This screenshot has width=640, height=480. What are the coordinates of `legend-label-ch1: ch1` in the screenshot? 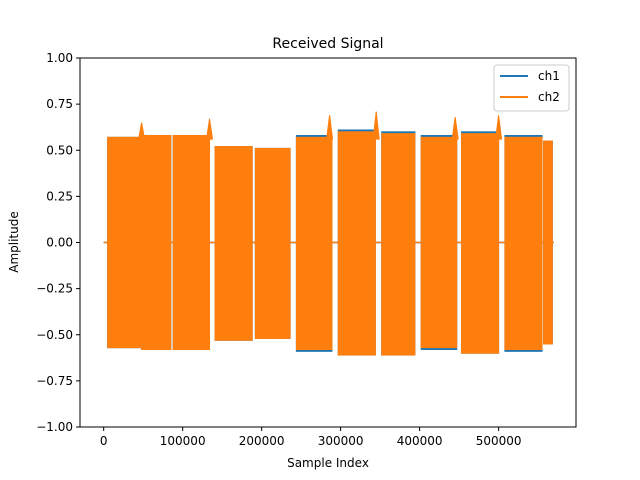 It's located at (549, 76).